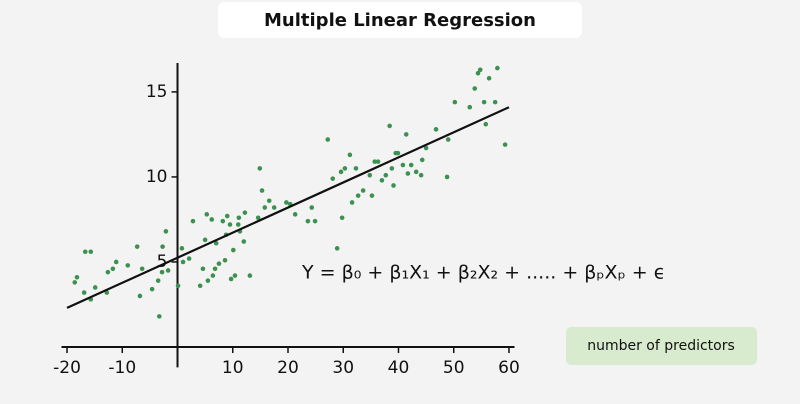 Image resolution: width=800 pixels, height=404 pixels. What do you see at coordinates (288, 368) in the screenshot?
I see `x-tick-label: 20` at bounding box center [288, 368].